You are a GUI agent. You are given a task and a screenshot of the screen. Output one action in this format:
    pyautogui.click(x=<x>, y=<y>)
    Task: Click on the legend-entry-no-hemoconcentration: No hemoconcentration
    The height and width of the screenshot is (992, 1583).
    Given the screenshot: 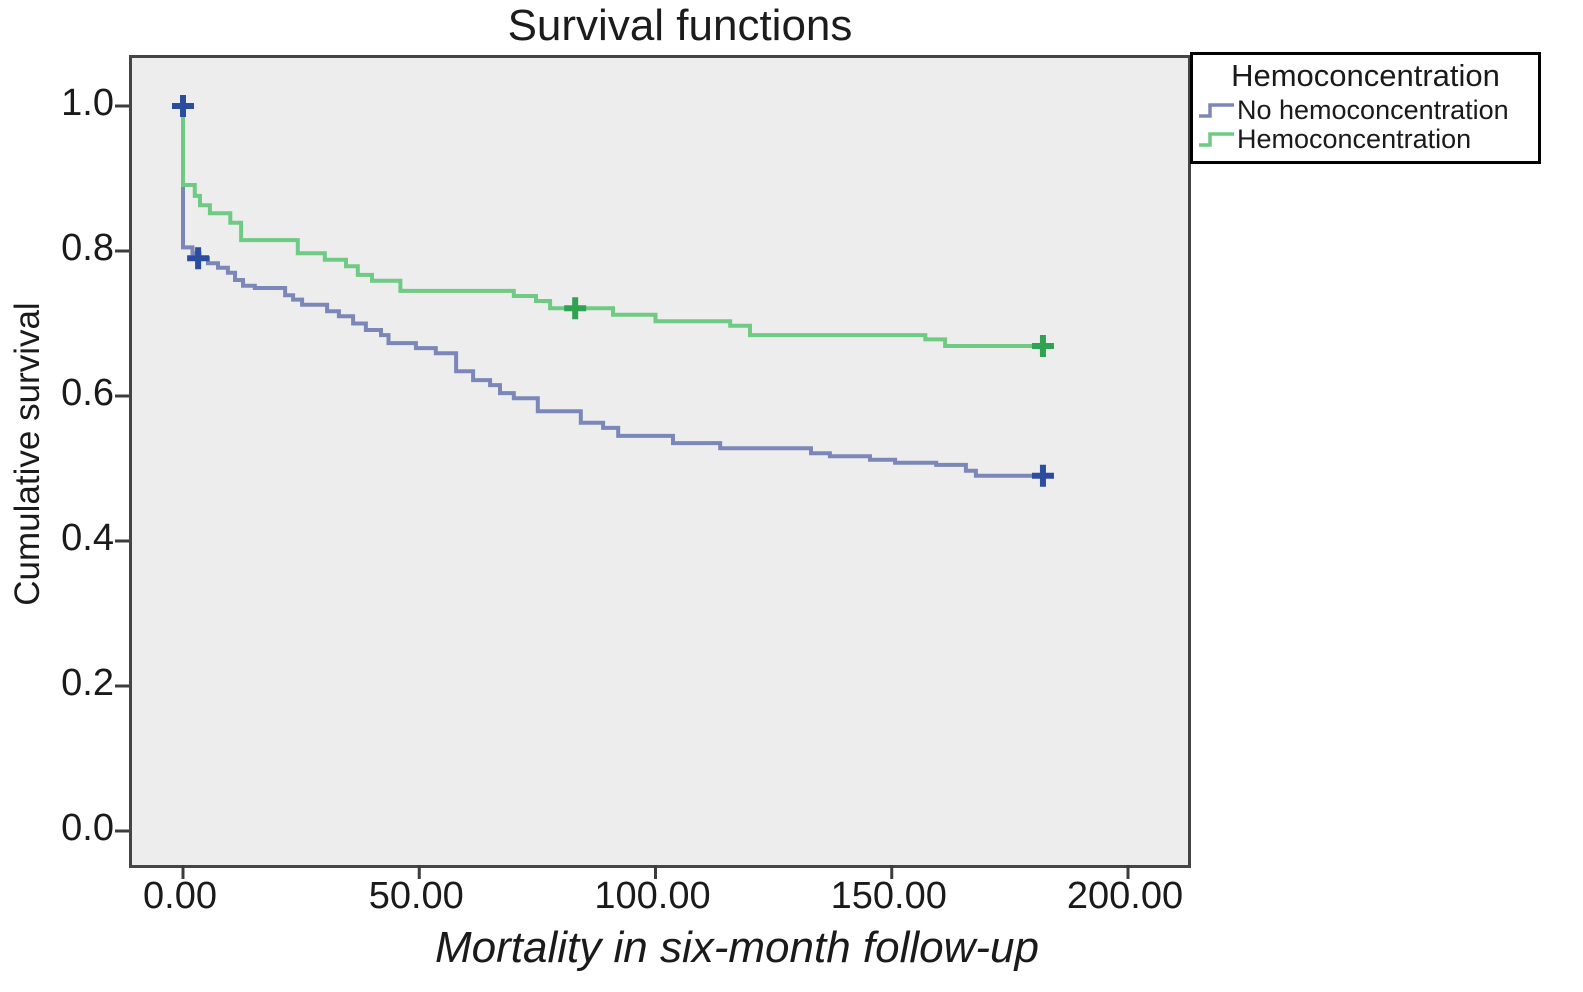 What is the action you would take?
    pyautogui.click(x=1365, y=109)
    